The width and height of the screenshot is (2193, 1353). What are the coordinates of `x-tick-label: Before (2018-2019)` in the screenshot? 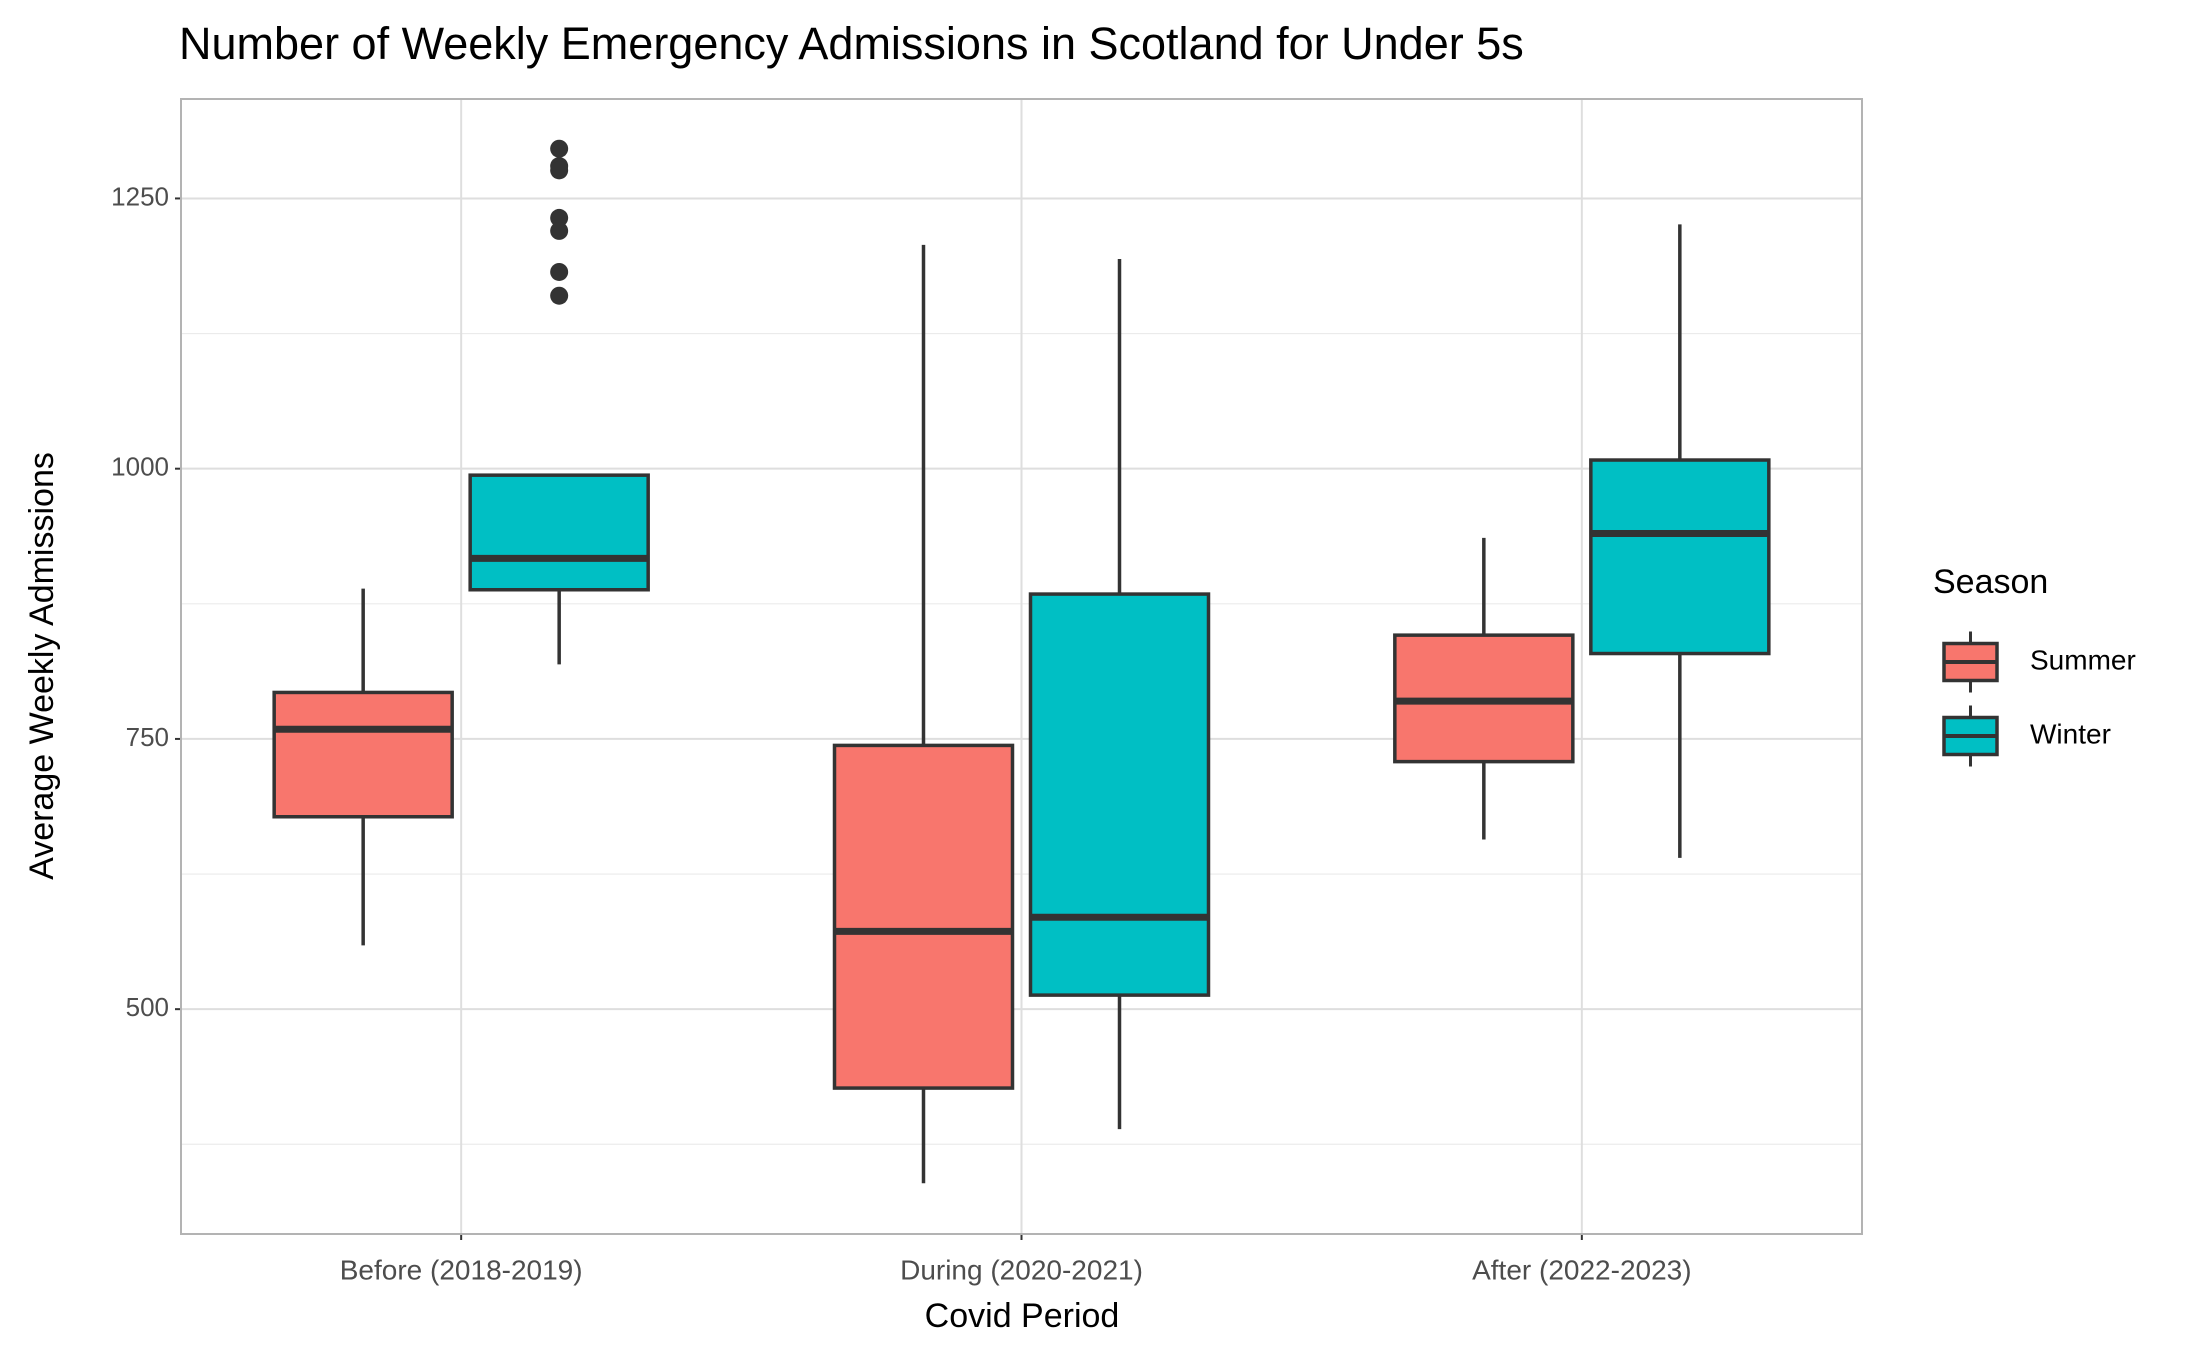 It's located at (461, 1269).